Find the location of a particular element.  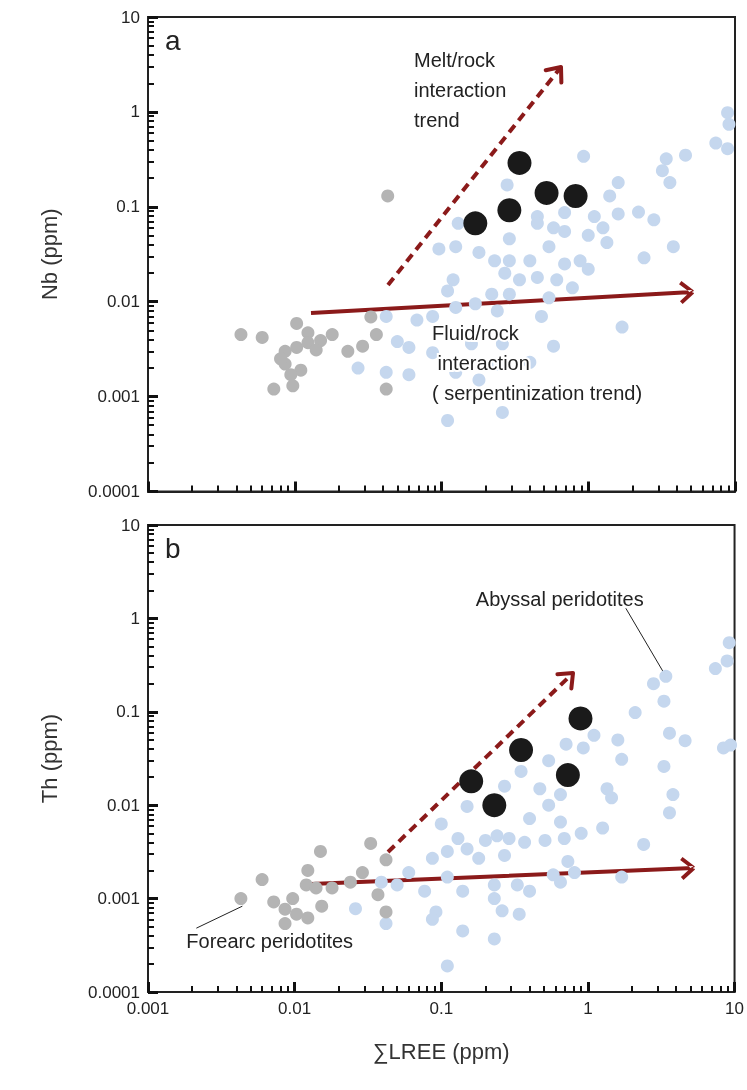

x-tick-label: 0.1 is located at coordinates (441, 1008).